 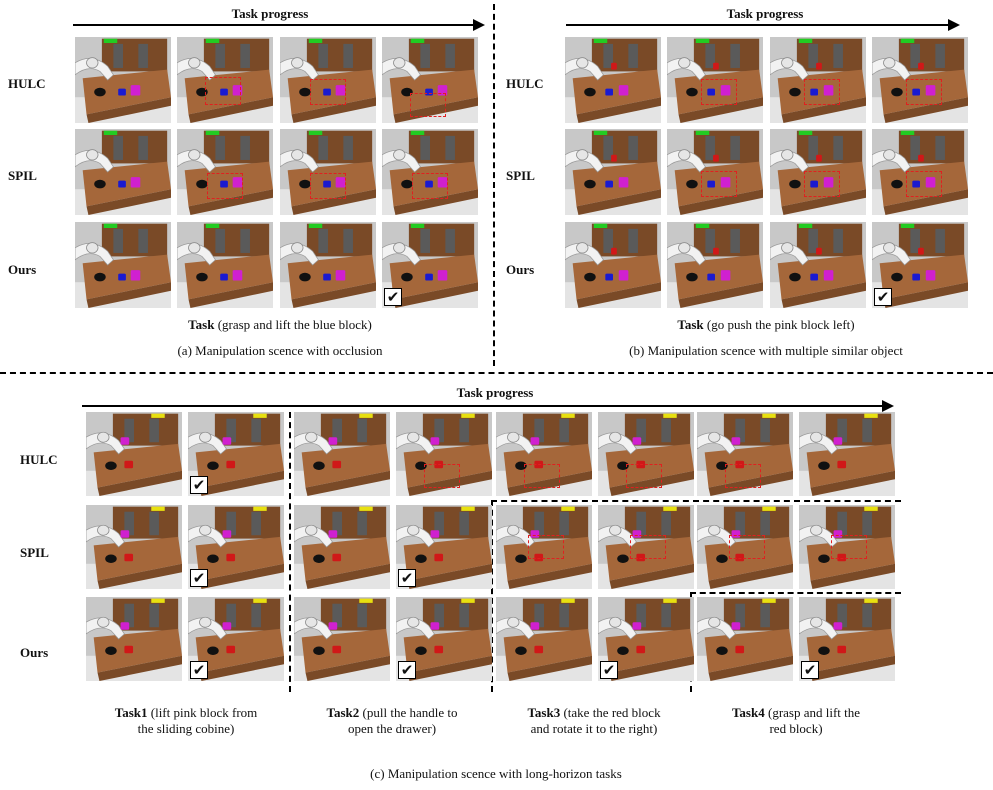 I want to click on panel-a-progress-arrow, so click(x=279, y=25).